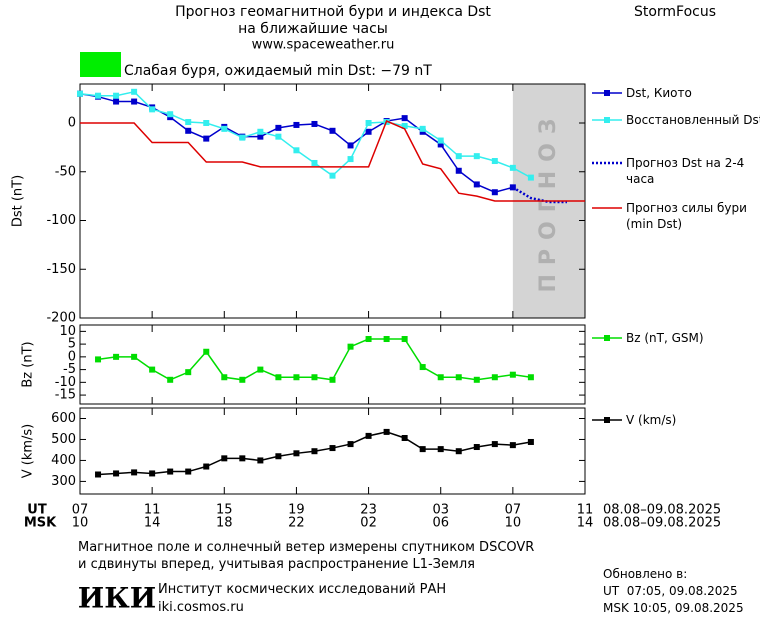 This screenshot has height=620, width=760. I want to click on ut-range: 08.08–09.08.2025, so click(662, 510).